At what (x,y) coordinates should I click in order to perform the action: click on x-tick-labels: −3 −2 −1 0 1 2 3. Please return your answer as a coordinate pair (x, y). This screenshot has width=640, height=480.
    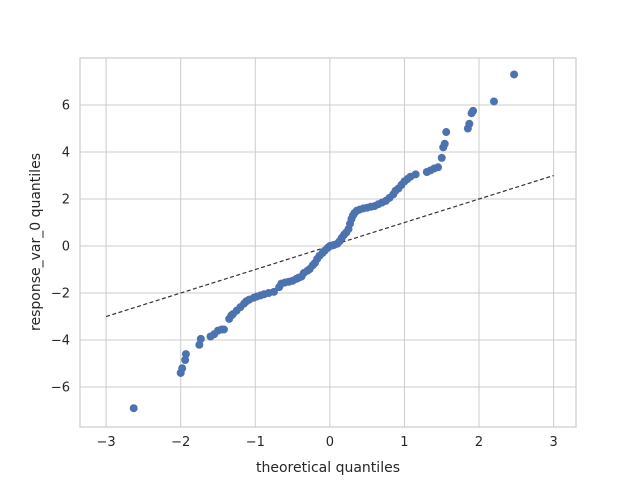
    Looking at the image, I should click on (327, 442).